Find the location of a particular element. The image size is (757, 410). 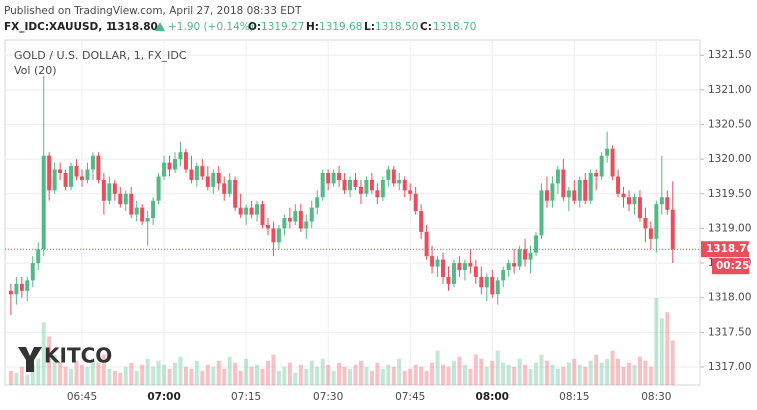

price: 1318.80 is located at coordinates (134, 27).